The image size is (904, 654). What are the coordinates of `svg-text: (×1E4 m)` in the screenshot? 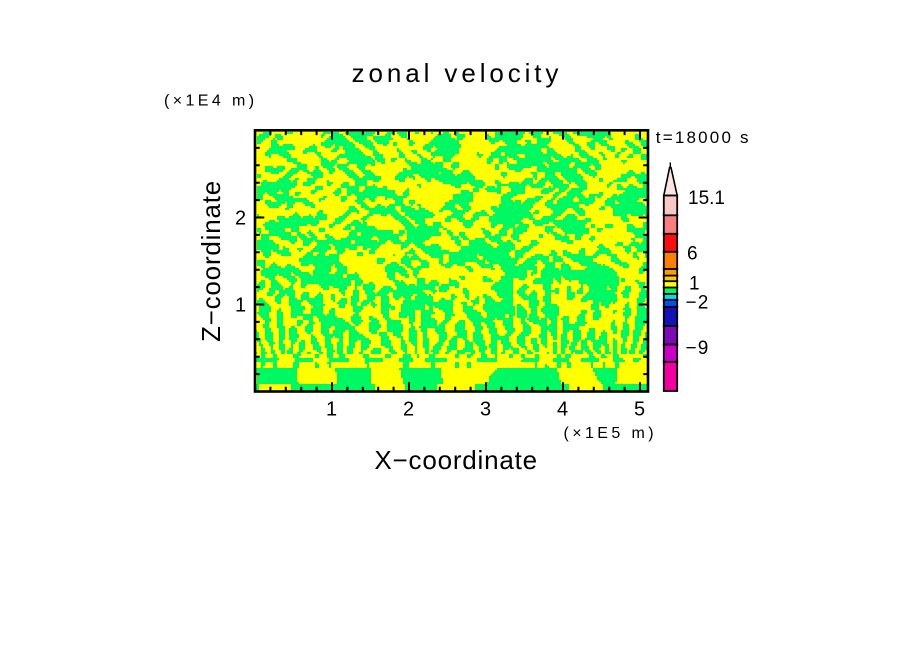 It's located at (210, 101).